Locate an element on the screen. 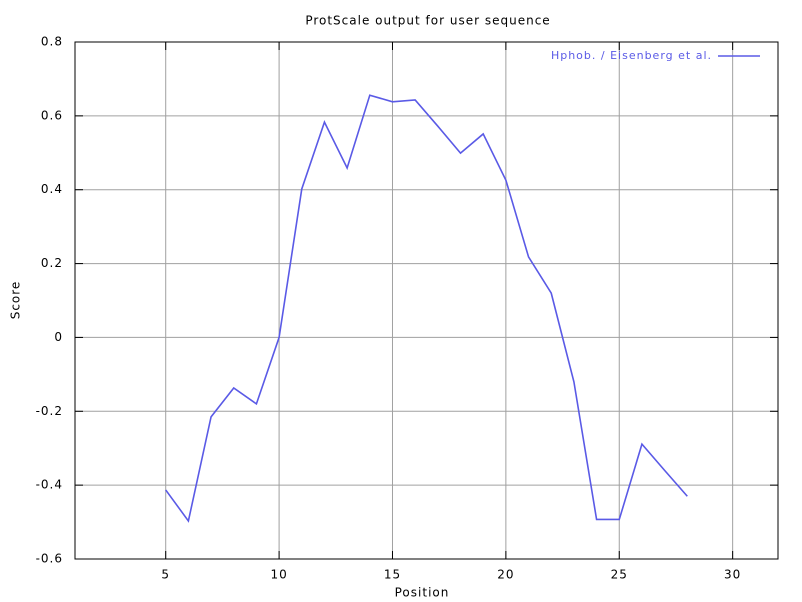  x-tick-label: 10 is located at coordinates (278, 575).